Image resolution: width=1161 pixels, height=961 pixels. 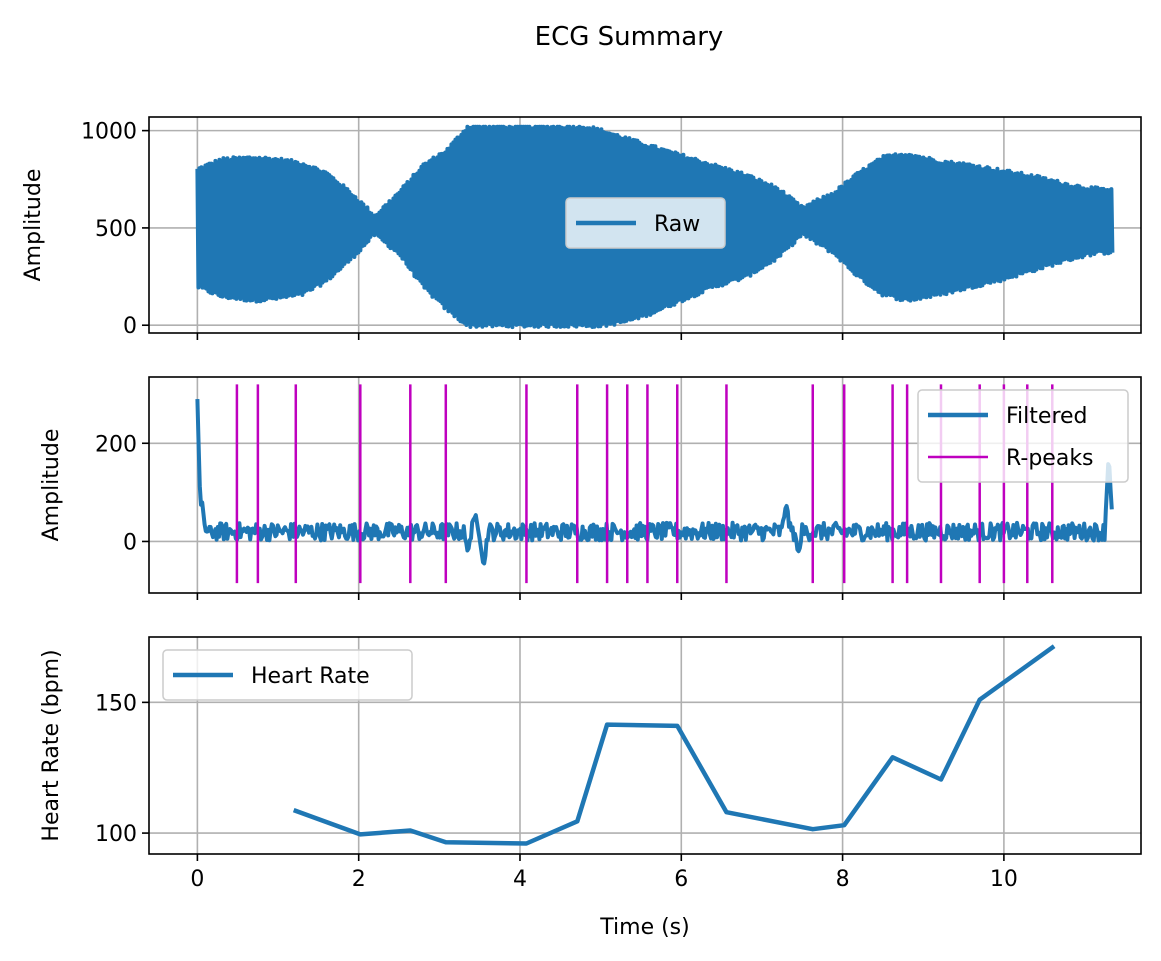 What do you see at coordinates (116, 834) in the screenshot?
I see `y-tick-label: 100` at bounding box center [116, 834].